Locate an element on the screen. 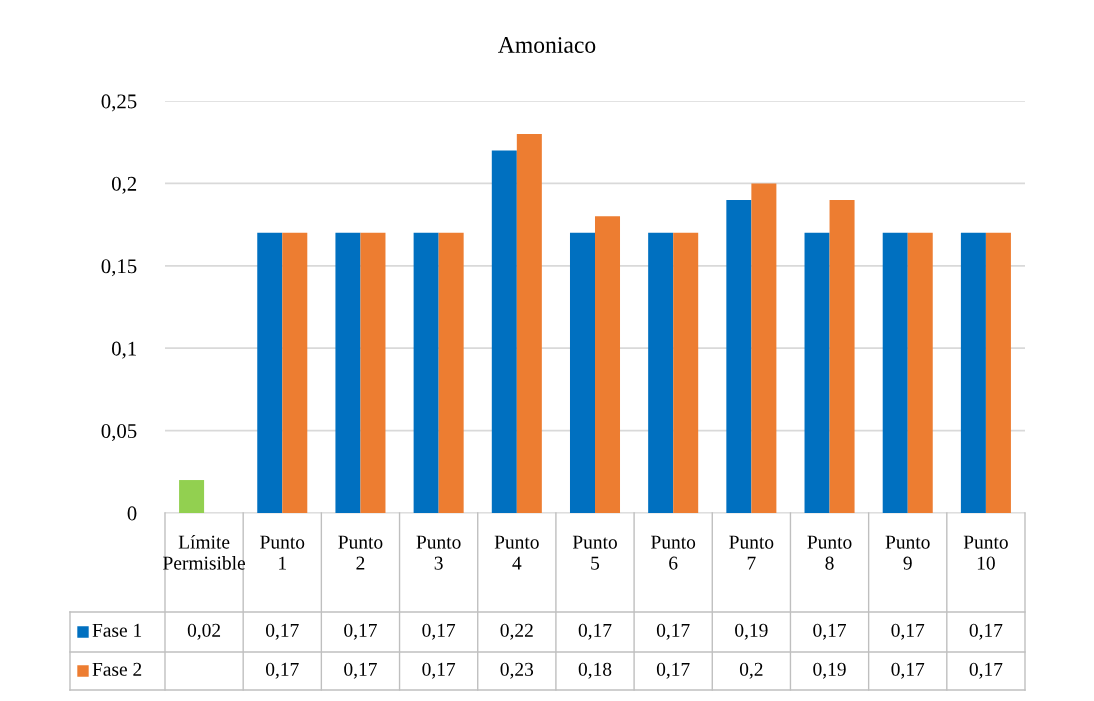 The height and width of the screenshot is (701, 1094). x-tick-label: Punto 9 is located at coordinates (907, 552).